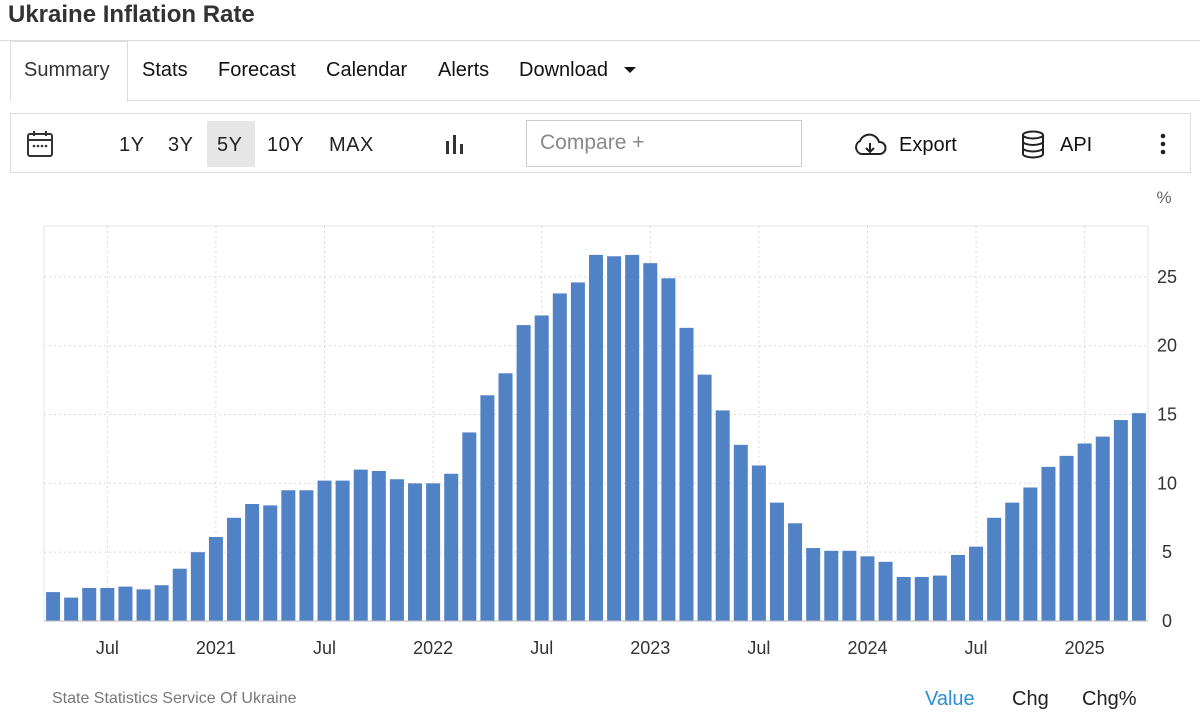  I want to click on y-tick-label: 20, so click(1167, 346).